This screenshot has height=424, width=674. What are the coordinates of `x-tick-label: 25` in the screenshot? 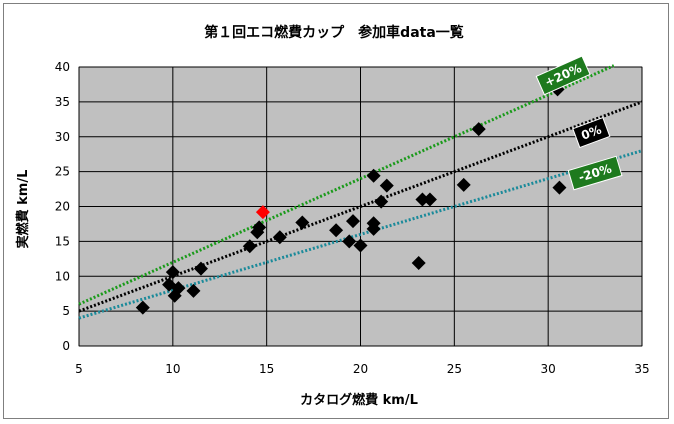 It's located at (454, 369).